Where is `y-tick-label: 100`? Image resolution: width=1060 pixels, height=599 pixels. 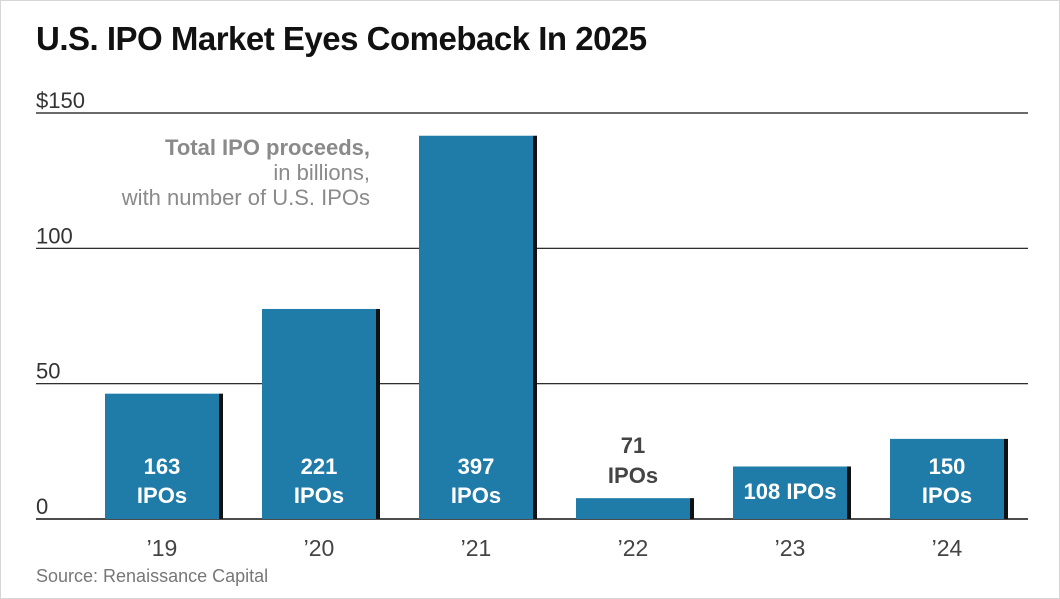 y-tick-label: 100 is located at coordinates (54, 235).